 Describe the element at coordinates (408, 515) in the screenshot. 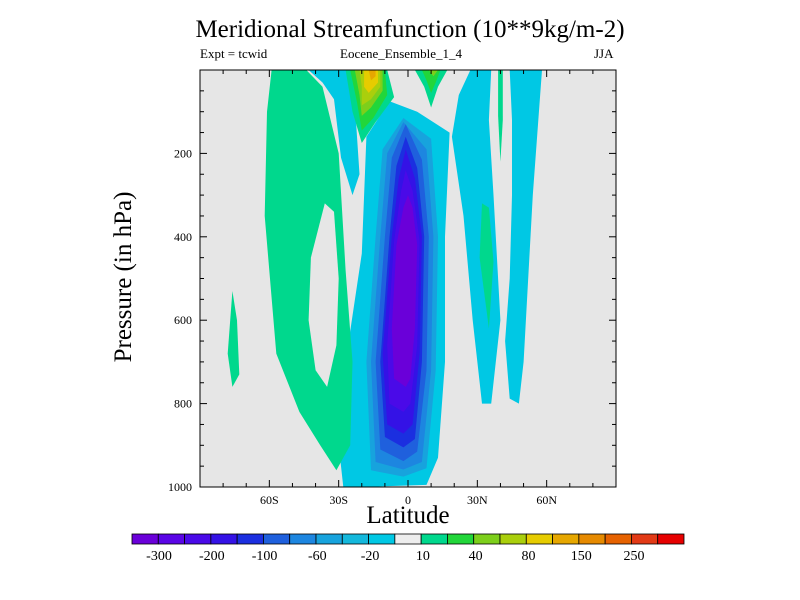

I see `x-axis-label: Latitude` at that location.